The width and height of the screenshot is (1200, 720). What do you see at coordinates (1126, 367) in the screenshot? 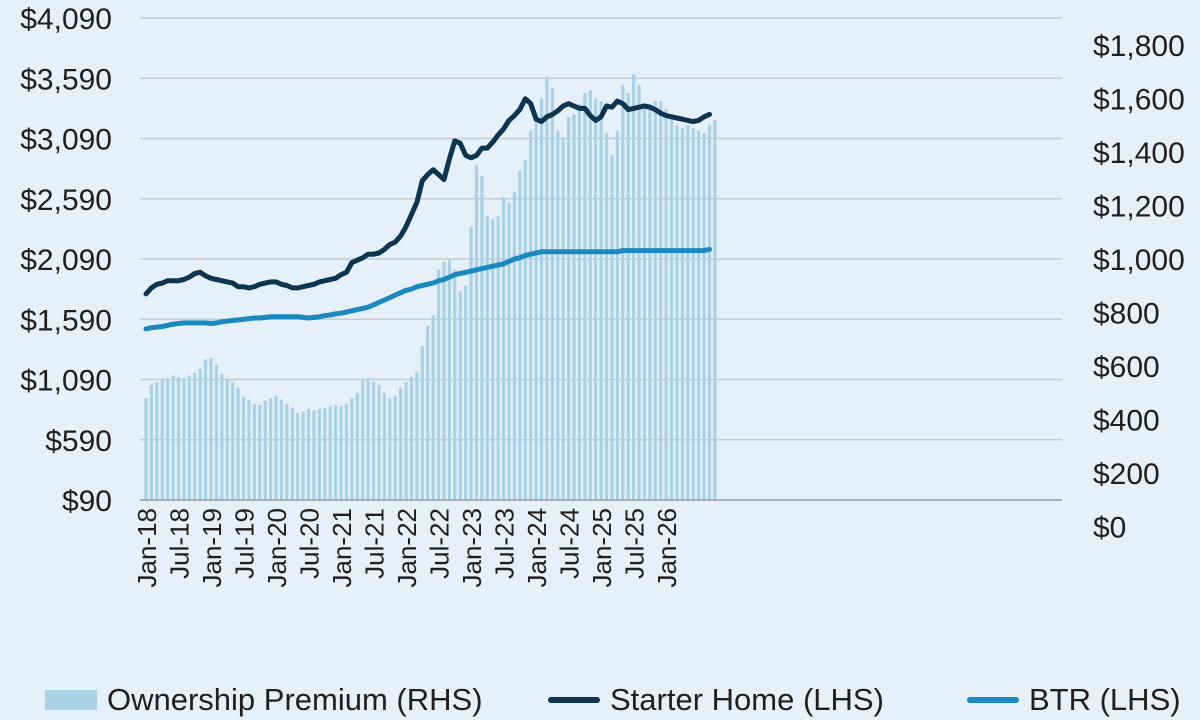
I see `y-right-tick-label: $600` at bounding box center [1126, 367].